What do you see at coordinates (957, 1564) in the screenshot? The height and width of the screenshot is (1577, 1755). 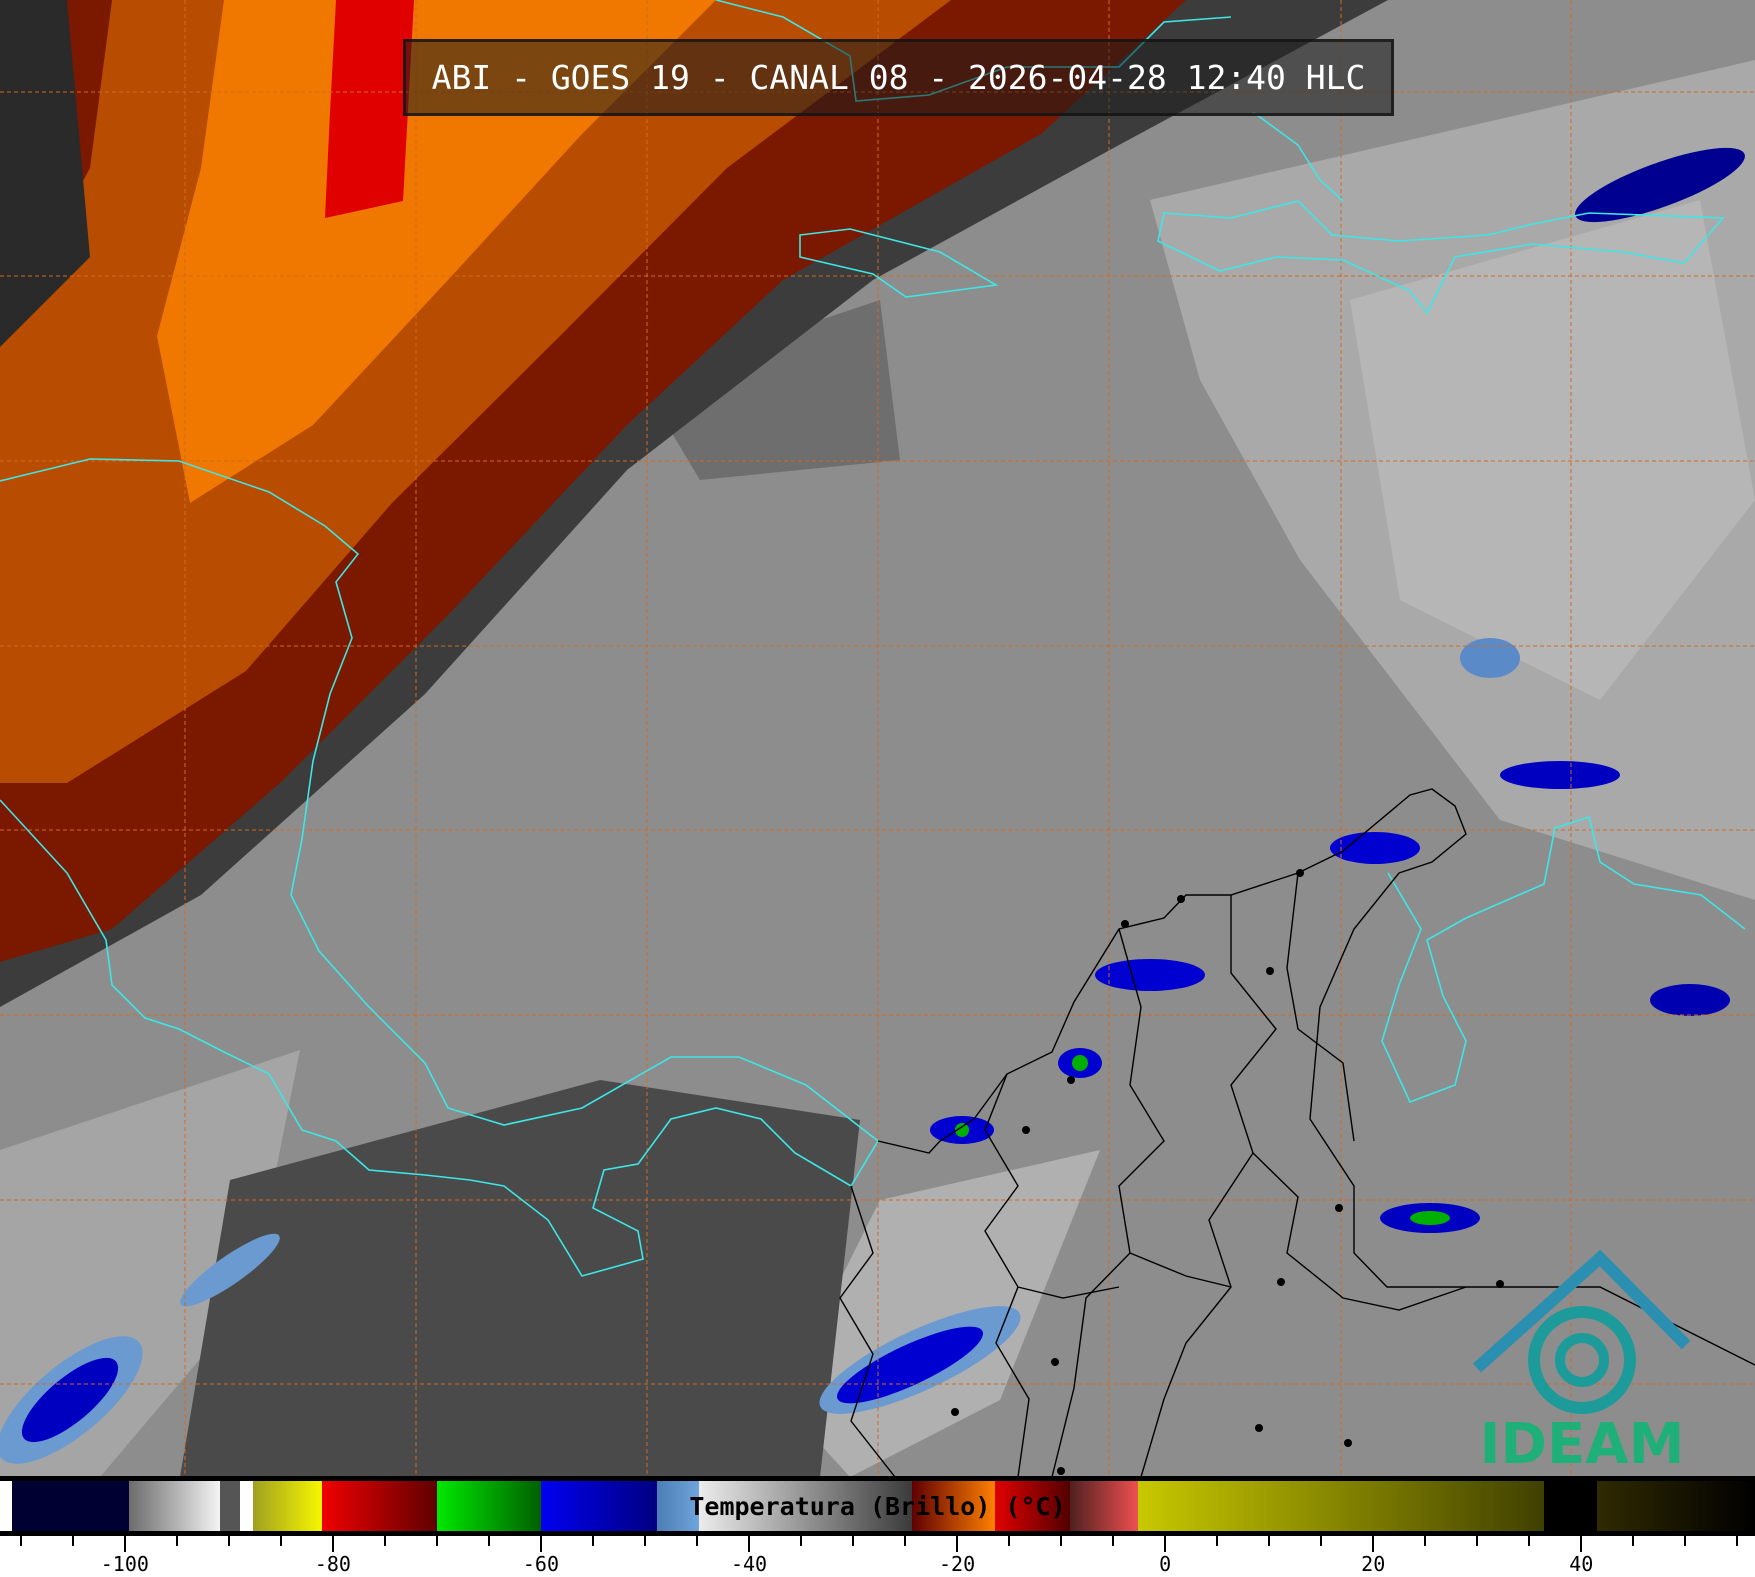 I see `tick-label: -20` at bounding box center [957, 1564].